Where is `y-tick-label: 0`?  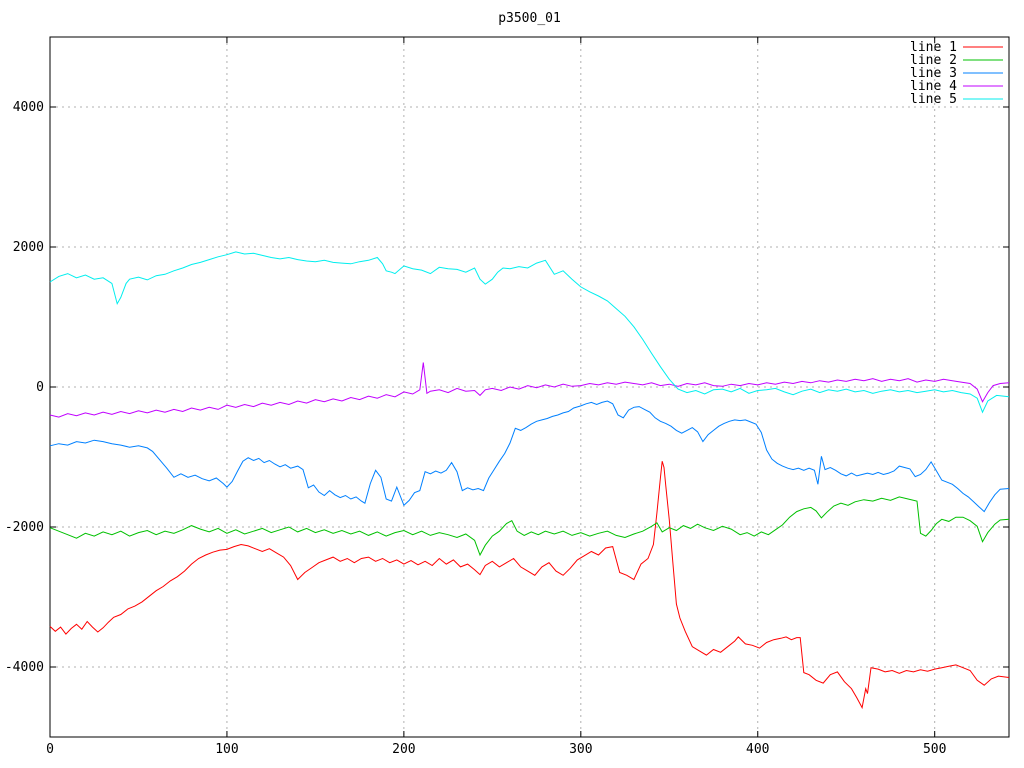
y-tick-label: 0 is located at coordinates (40, 387).